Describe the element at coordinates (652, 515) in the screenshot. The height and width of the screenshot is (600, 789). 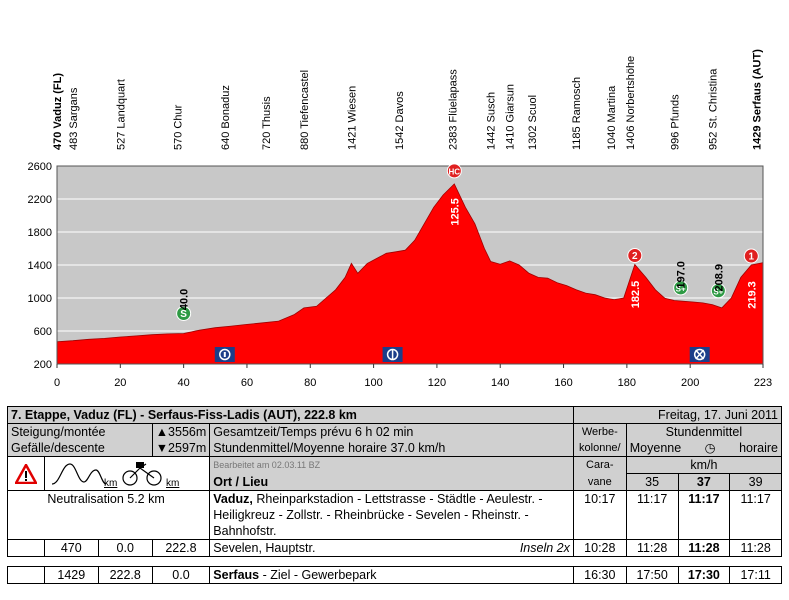
I see `time-35: 11:17` at that location.